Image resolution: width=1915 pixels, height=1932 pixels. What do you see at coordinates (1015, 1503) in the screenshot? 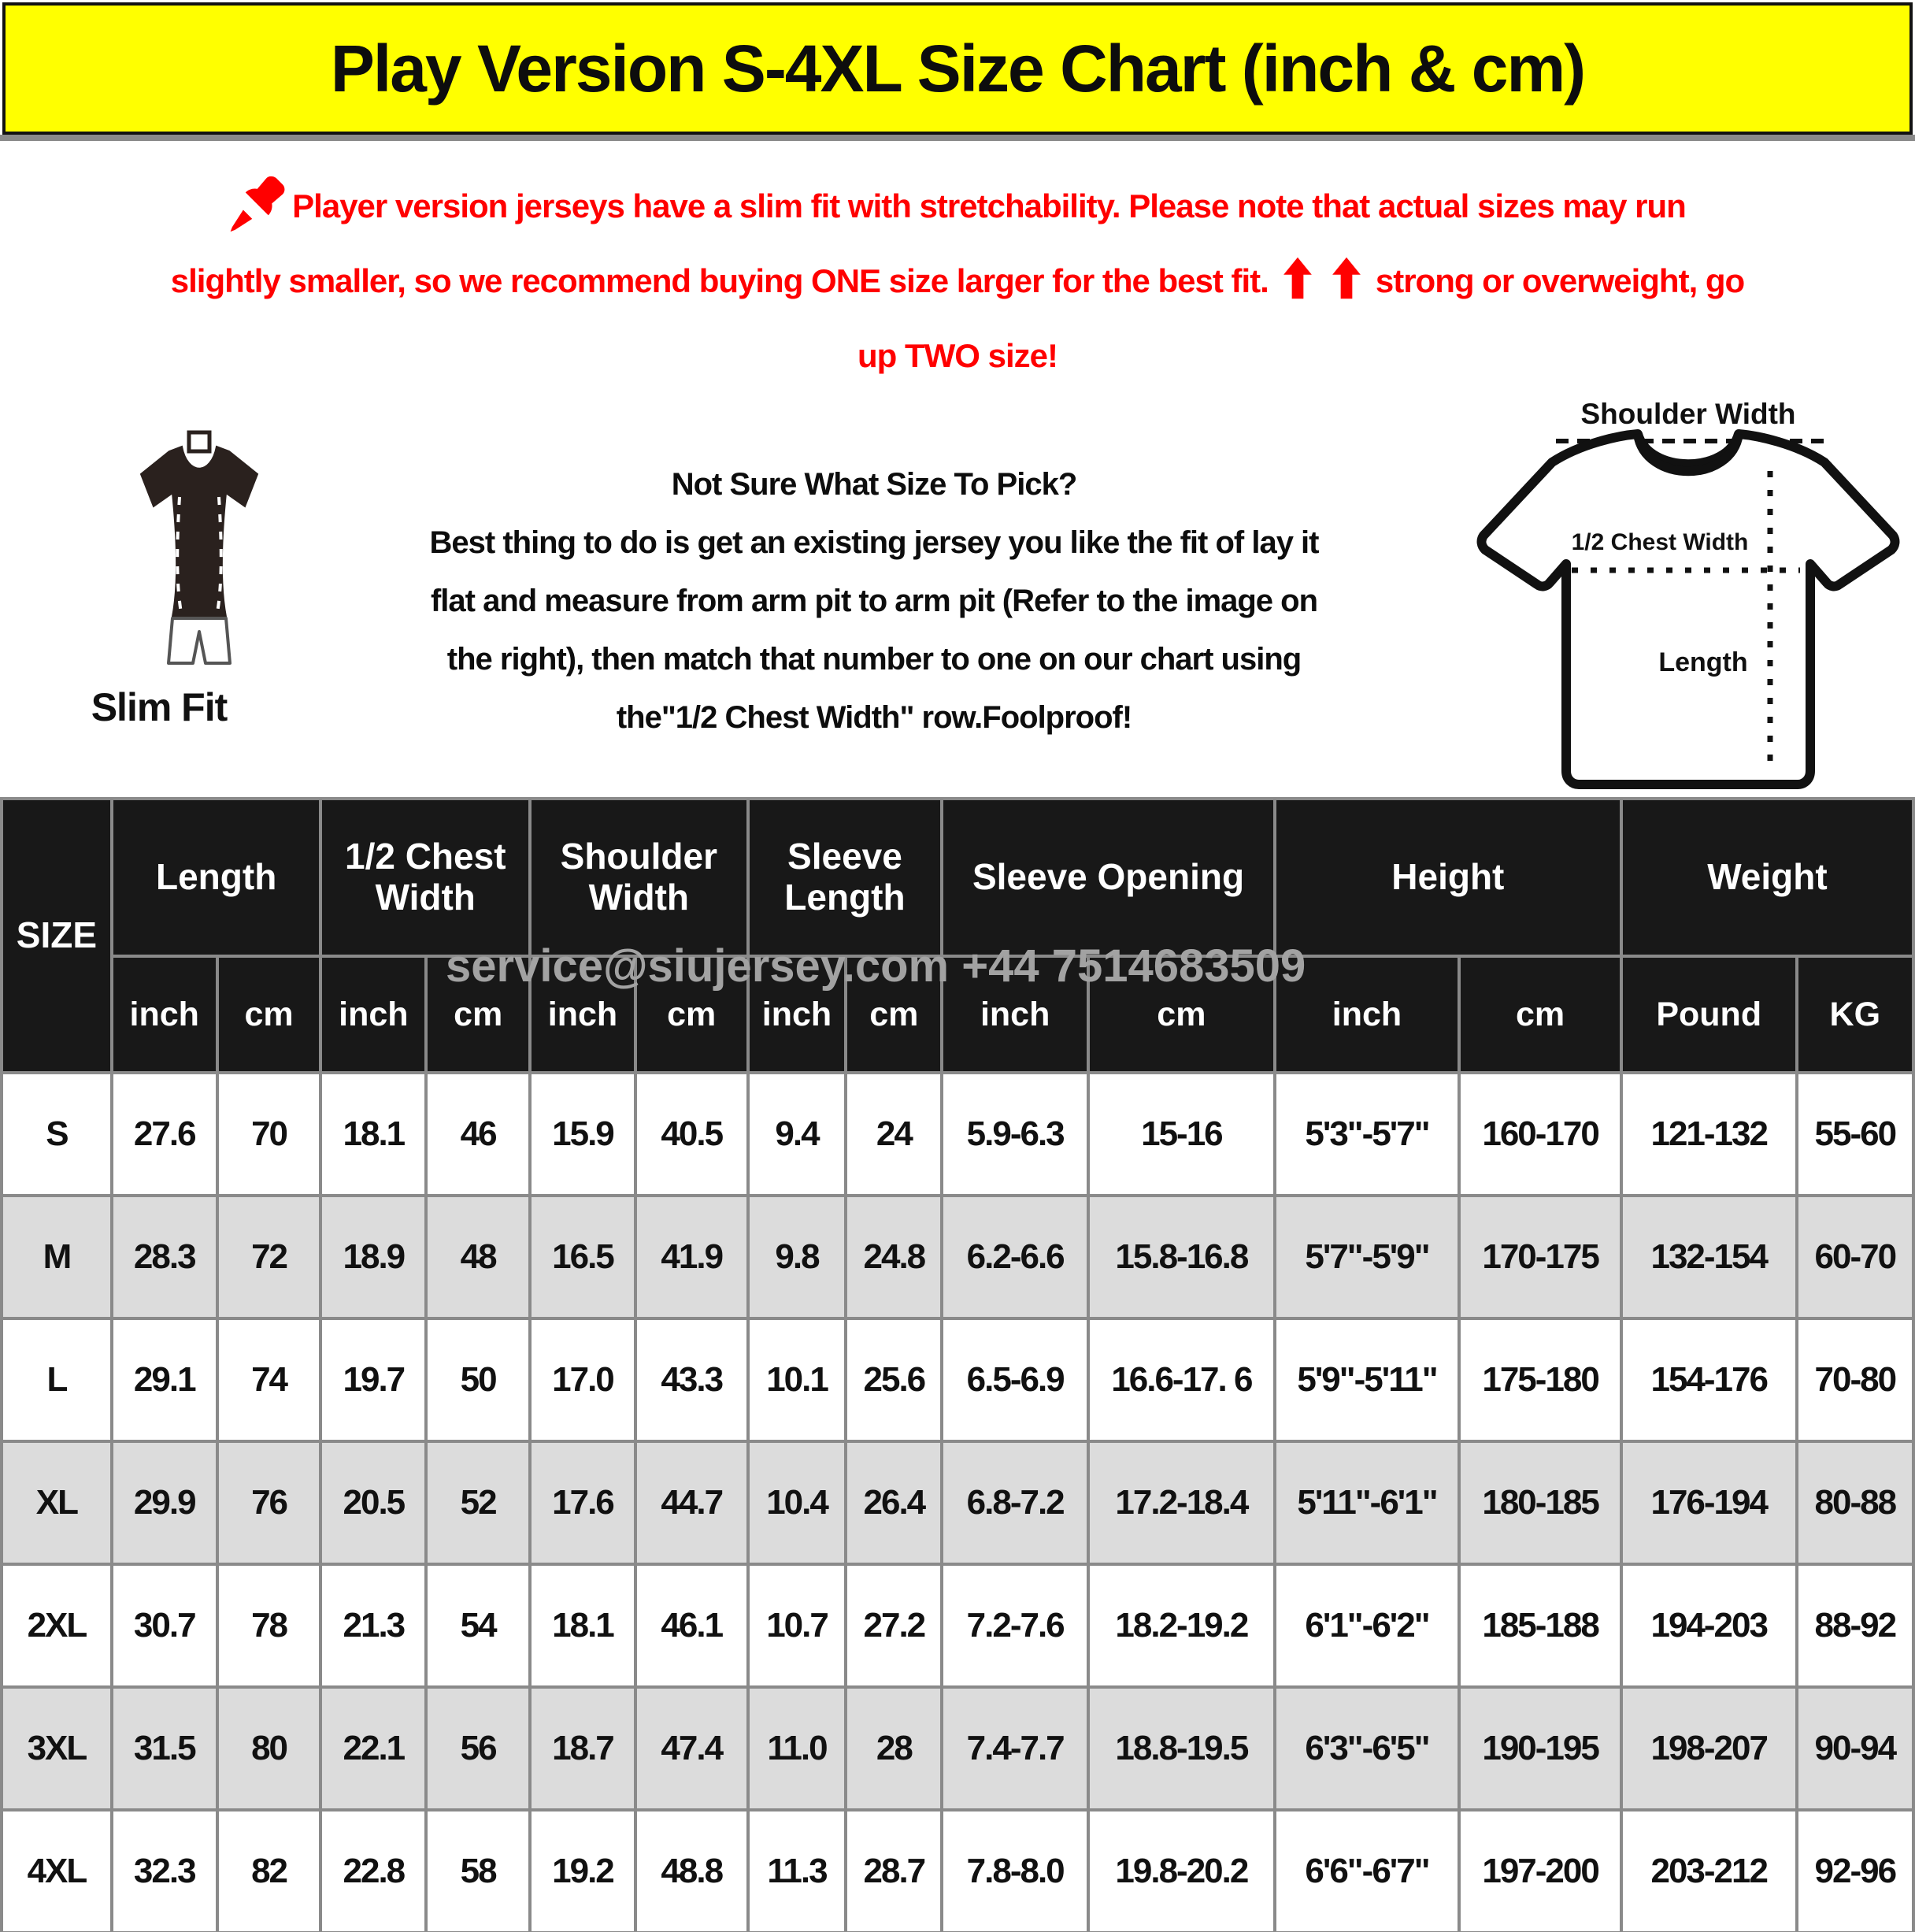
I see `table-cell: 6.8-7.2` at bounding box center [1015, 1503].